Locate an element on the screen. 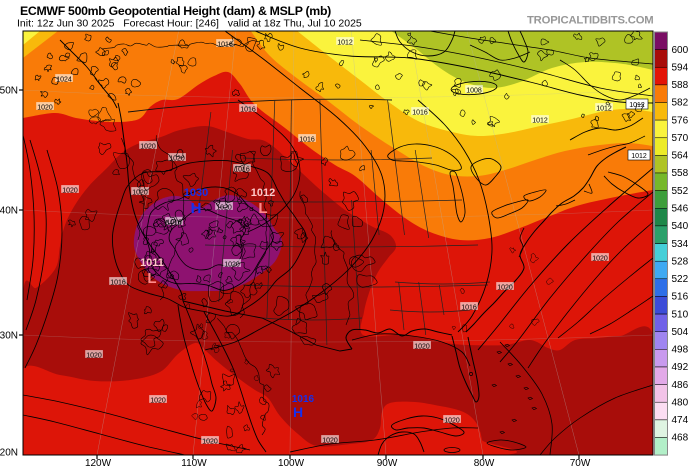 The image size is (690, 468). svg-text: 486 is located at coordinates (680, 385).